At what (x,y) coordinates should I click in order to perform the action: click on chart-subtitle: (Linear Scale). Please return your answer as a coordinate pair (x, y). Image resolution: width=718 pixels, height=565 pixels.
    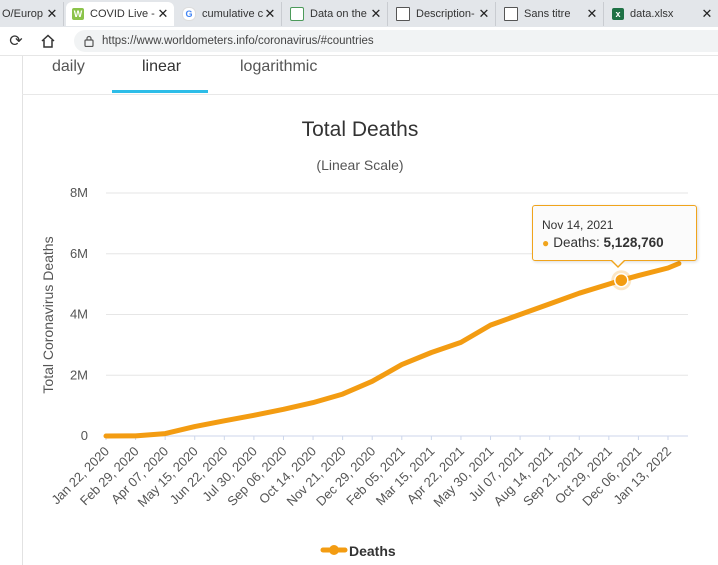
    Looking at the image, I should click on (359, 165).